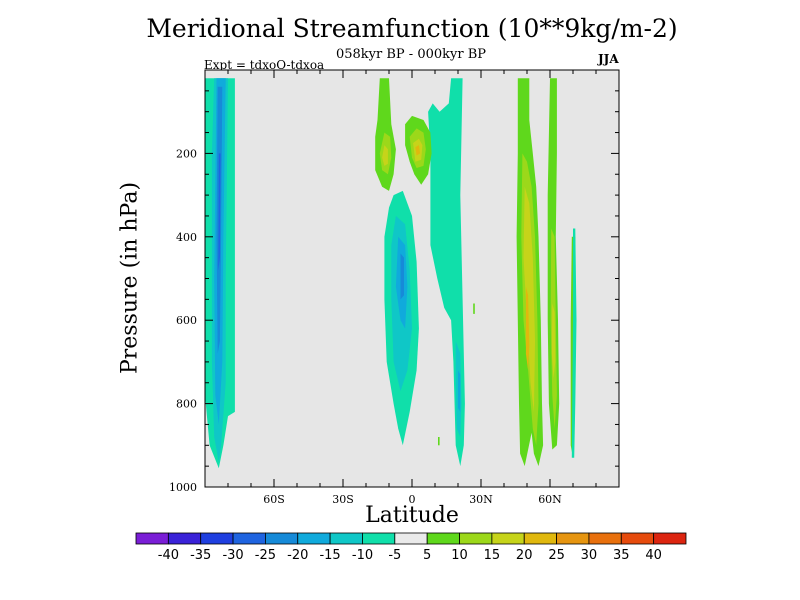 This screenshot has height=600, width=800. I want to click on x-tick-label: 0, so click(412, 499).